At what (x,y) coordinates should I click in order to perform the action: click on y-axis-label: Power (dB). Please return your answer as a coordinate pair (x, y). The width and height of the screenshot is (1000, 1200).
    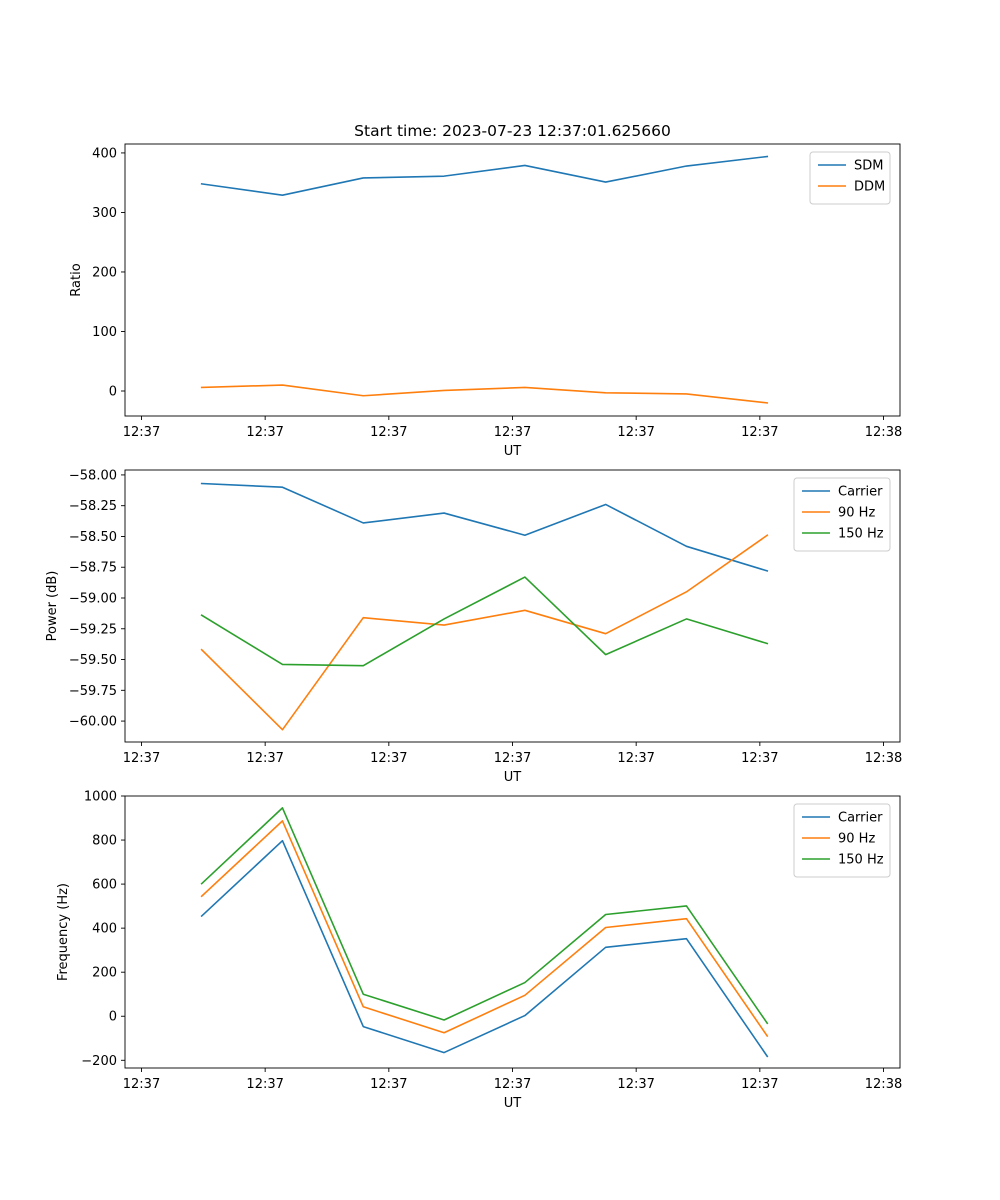
    Looking at the image, I should click on (52, 606).